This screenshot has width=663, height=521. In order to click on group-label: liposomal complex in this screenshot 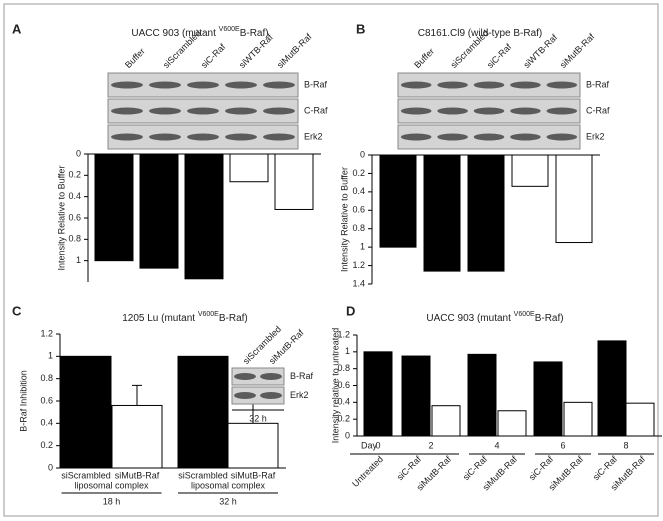, I will do `click(228, 485)`.